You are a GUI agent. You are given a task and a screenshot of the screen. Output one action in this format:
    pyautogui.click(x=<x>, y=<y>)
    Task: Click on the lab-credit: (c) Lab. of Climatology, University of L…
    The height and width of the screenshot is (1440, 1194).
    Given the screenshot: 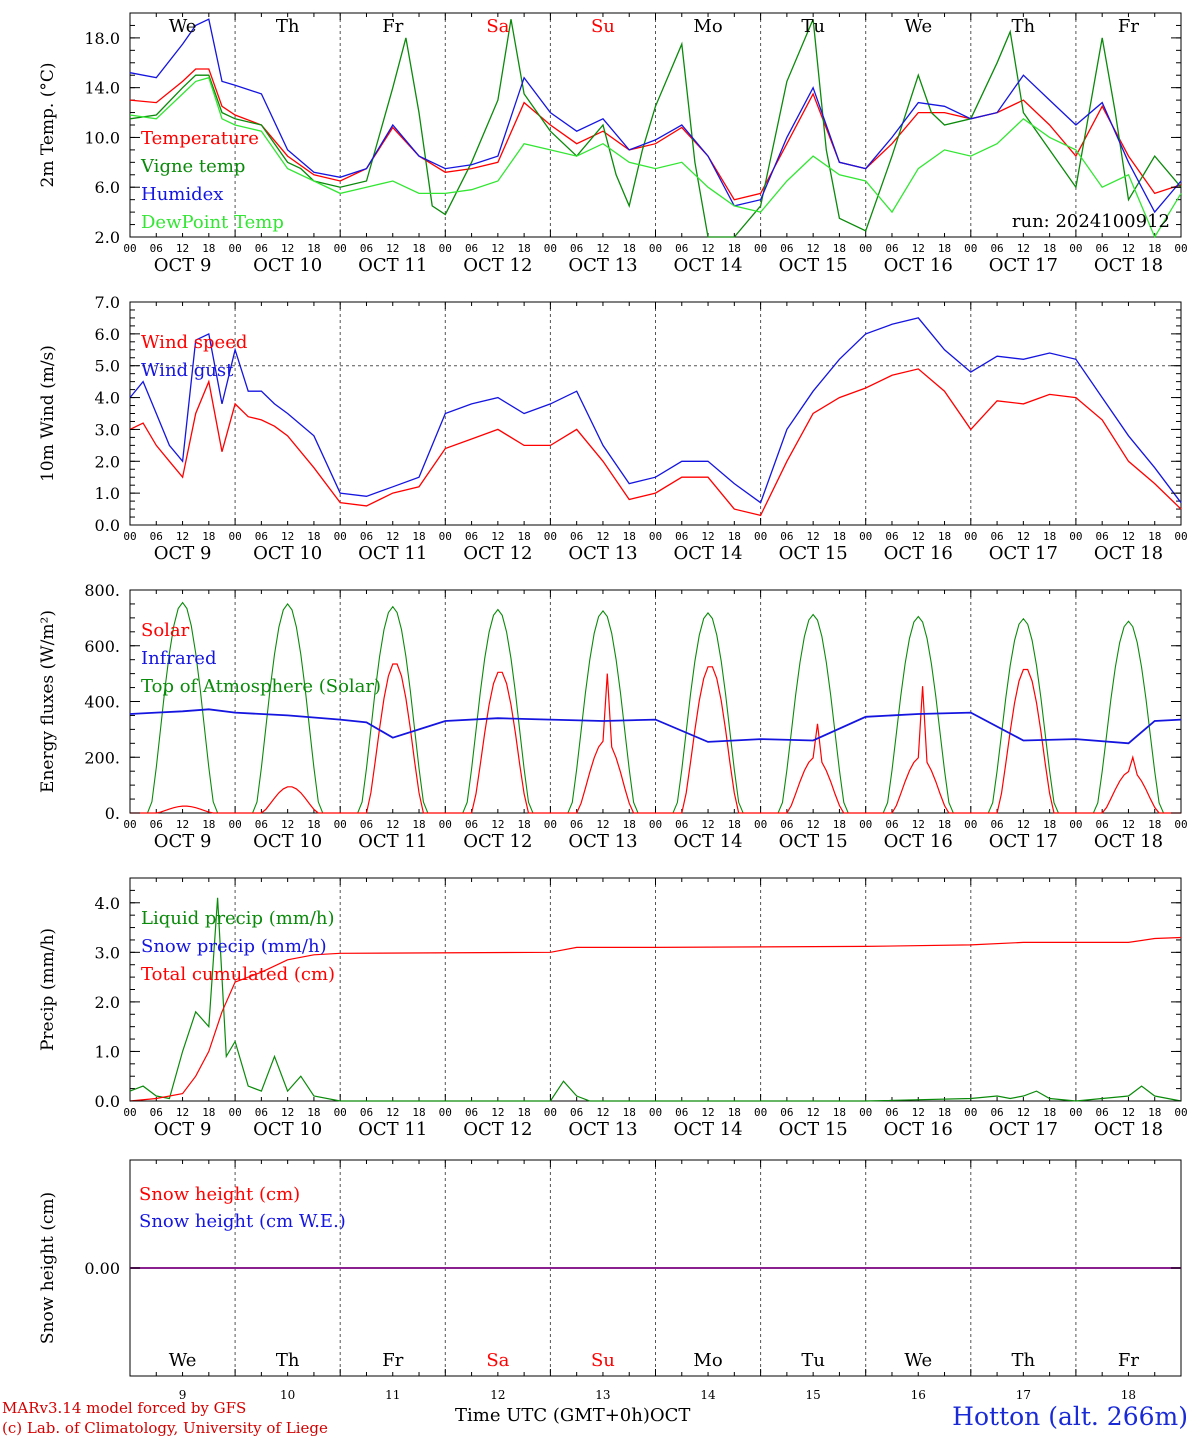 What is the action you would take?
    pyautogui.click(x=165, y=1428)
    